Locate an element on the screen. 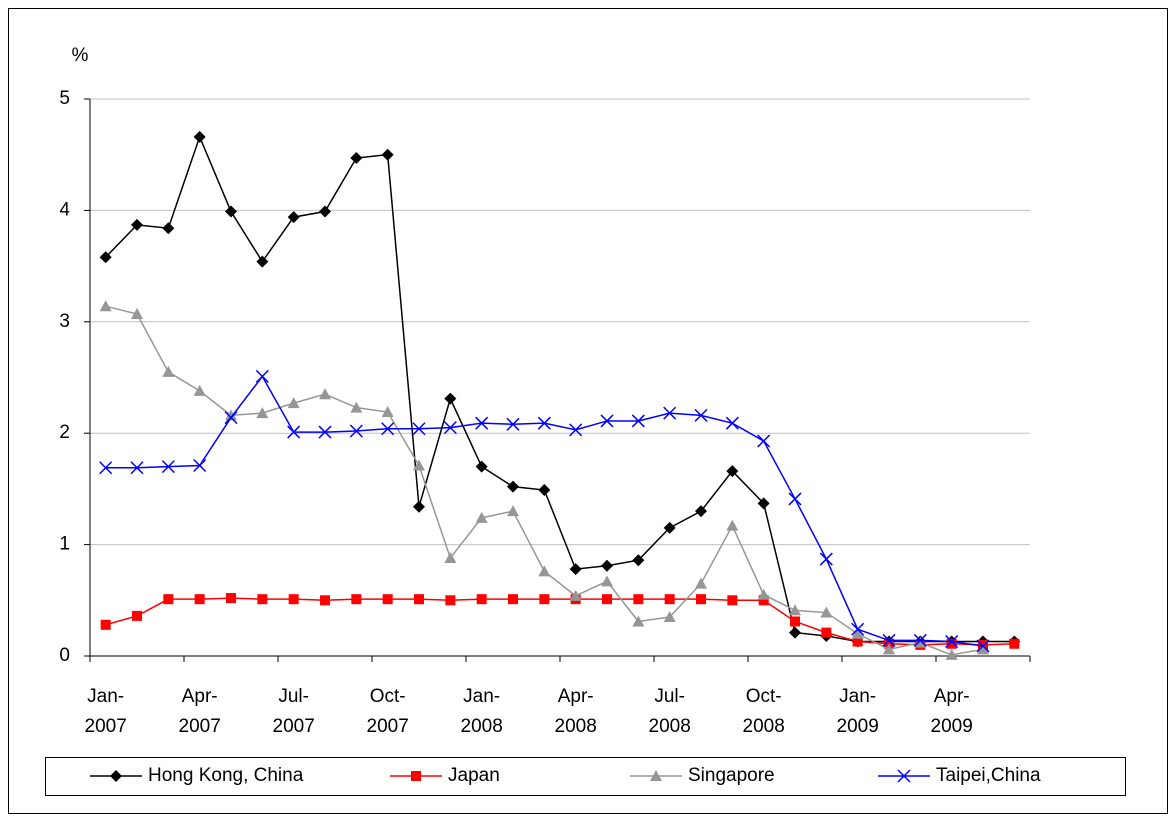 The height and width of the screenshot is (823, 1176). y-tick-label: 0 is located at coordinates (64, 655).